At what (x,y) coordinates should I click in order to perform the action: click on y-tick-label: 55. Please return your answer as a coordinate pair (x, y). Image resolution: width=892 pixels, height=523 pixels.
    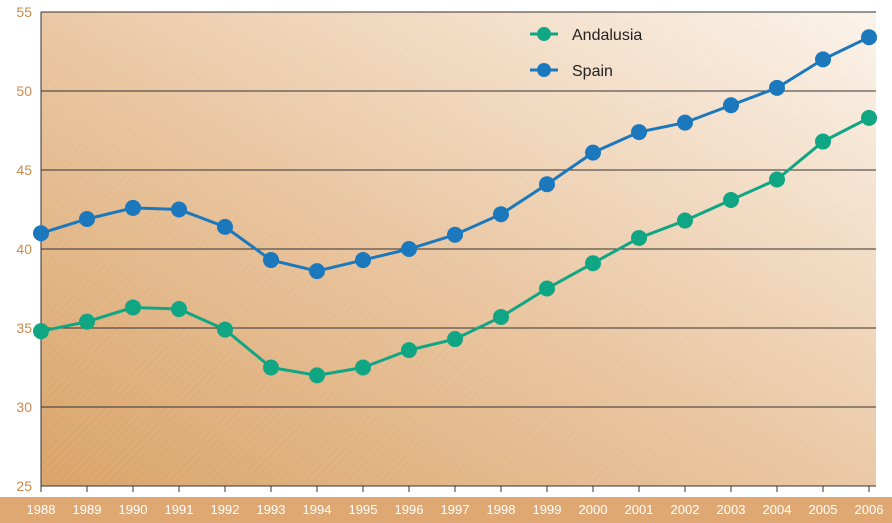
    Looking at the image, I should click on (24, 12).